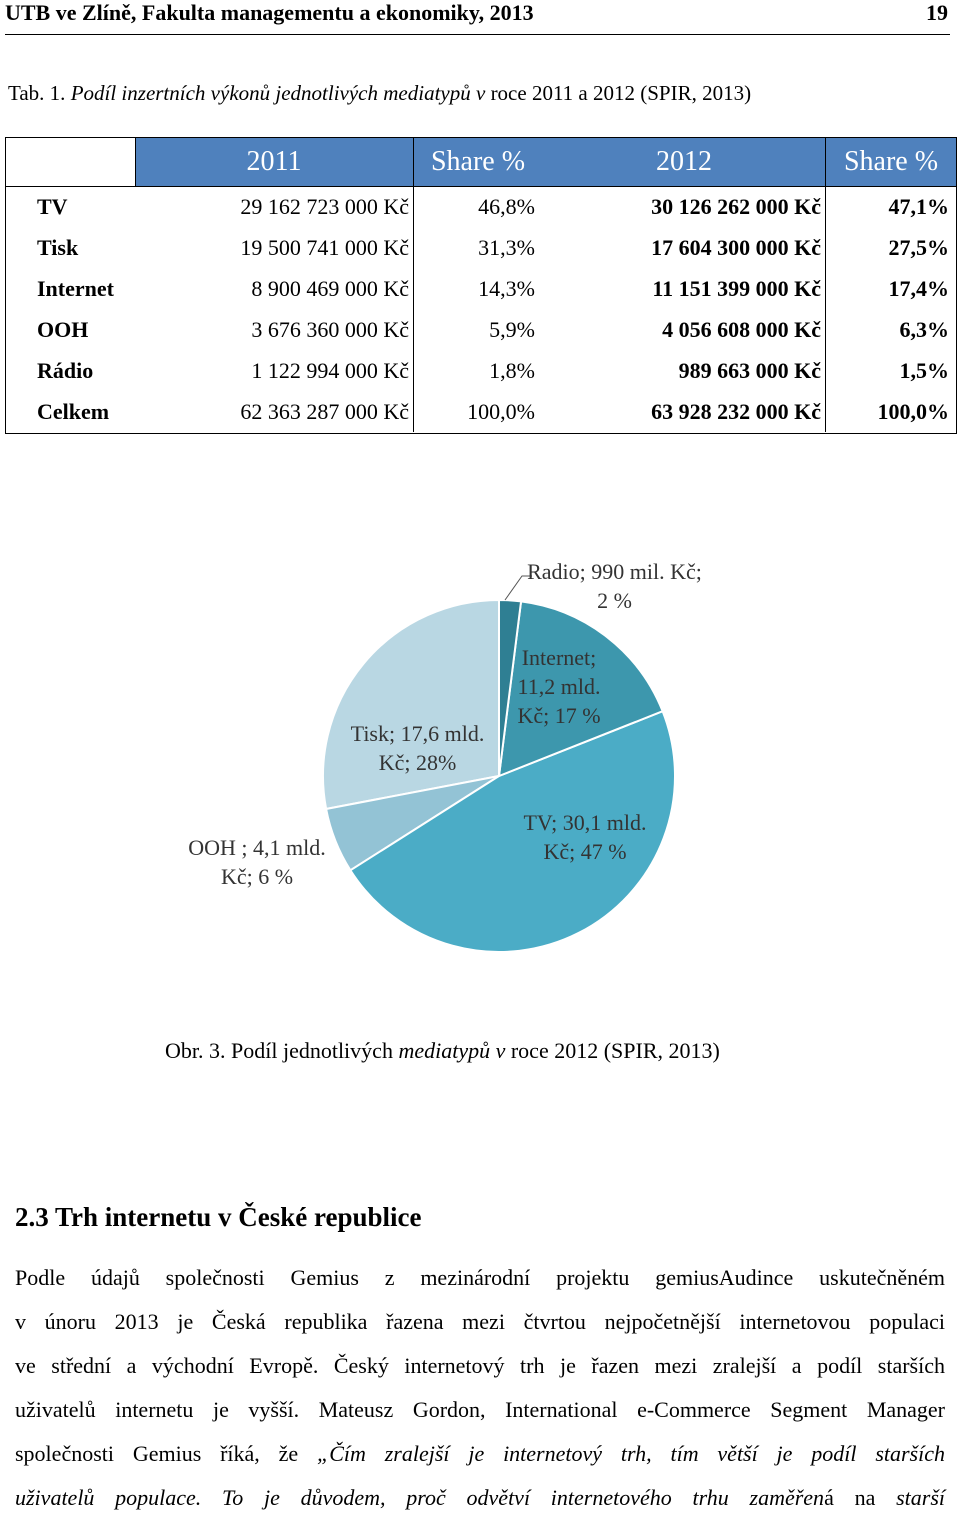 This screenshot has height=1513, width=960. I want to click on text-run: roce 2012 (SPIR, 2013), so click(612, 1050).